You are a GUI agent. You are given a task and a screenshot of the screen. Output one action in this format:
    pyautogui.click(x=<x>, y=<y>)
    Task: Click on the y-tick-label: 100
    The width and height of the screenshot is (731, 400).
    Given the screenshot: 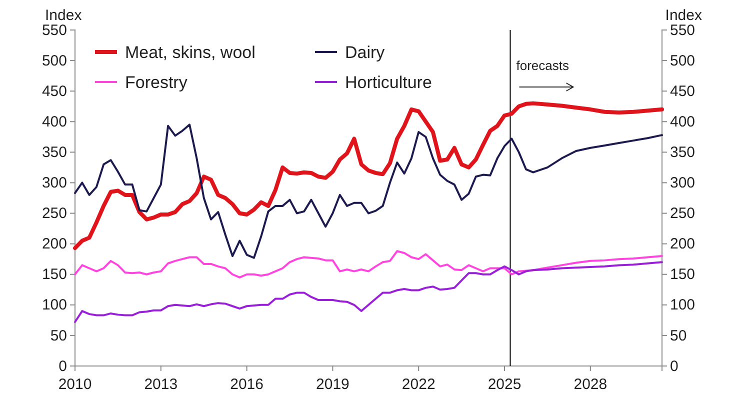 What is the action you would take?
    pyautogui.click(x=54, y=305)
    